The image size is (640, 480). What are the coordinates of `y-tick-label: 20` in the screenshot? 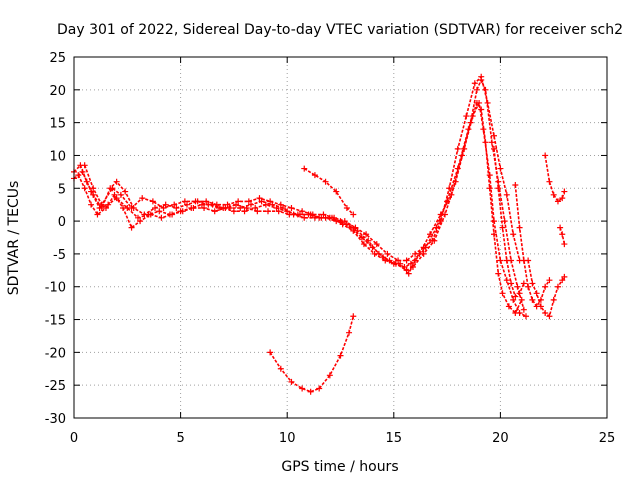 It's located at (57, 91).